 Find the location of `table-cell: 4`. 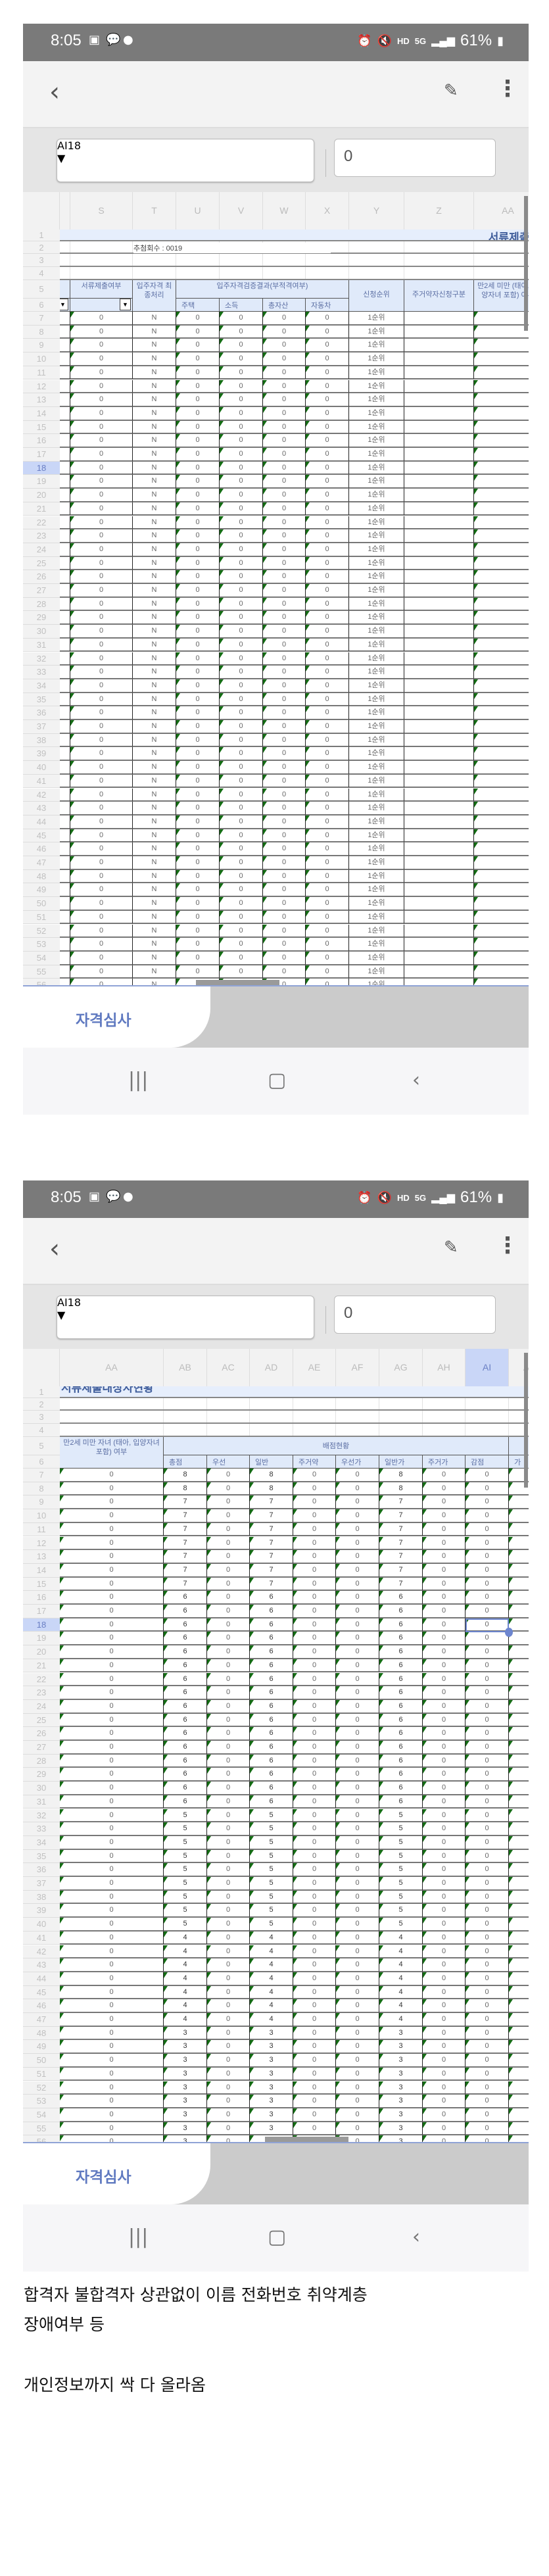

table-cell: 4 is located at coordinates (186, 1965).